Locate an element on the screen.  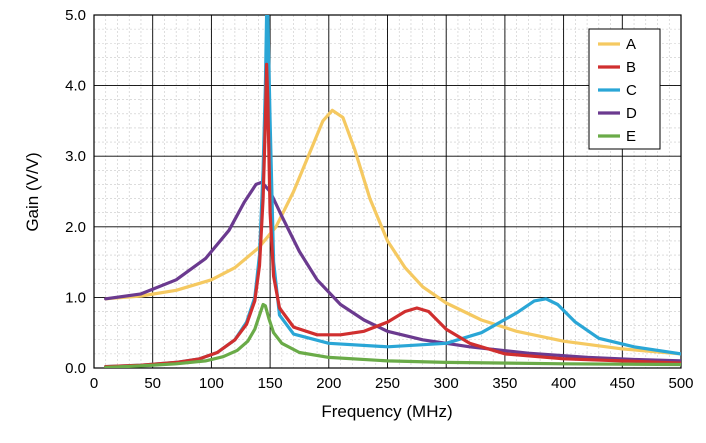
y-tick-label: 3.0 is located at coordinates (75, 156).